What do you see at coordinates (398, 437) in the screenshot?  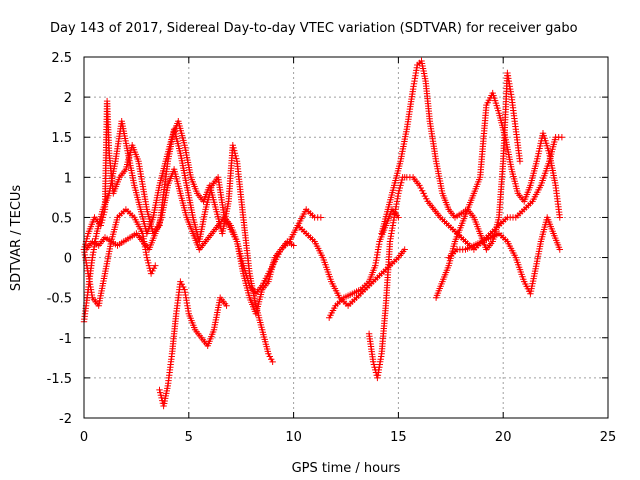 I see `x-tick-label: 15` at bounding box center [398, 437].